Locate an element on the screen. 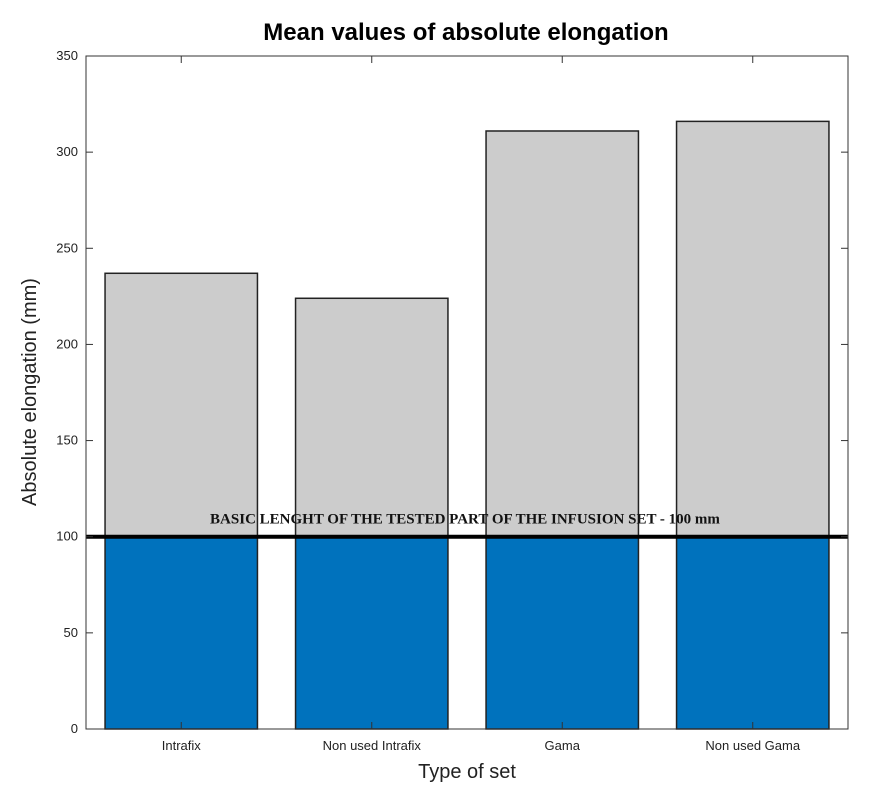 Image resolution: width=874 pixels, height=800 pixels. y-tick-label: 150 is located at coordinates (67, 440).